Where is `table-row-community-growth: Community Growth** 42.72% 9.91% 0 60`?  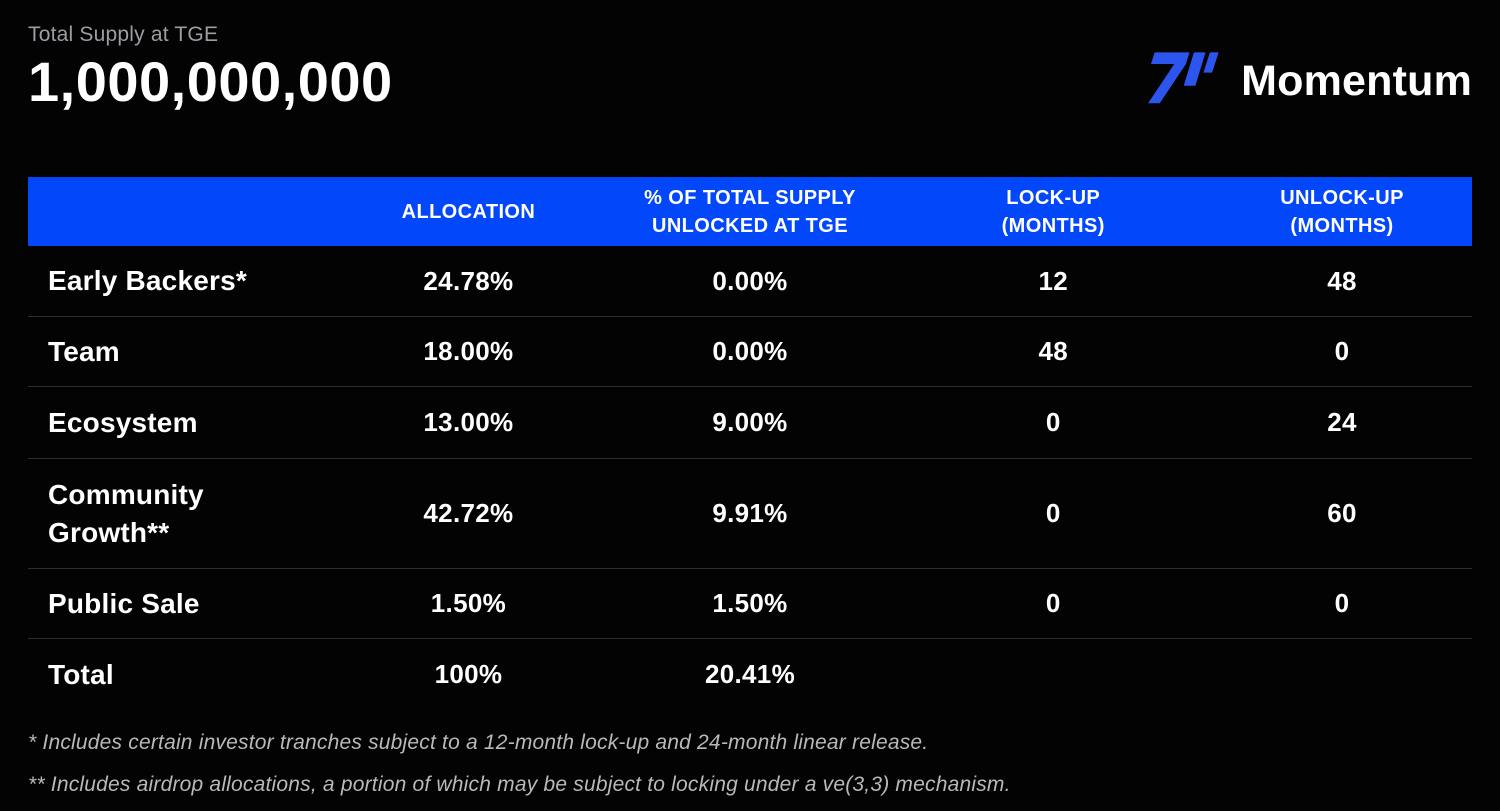 table-row-community-growth: Community Growth** 42.72% 9.91% 0 60 is located at coordinates (750, 513).